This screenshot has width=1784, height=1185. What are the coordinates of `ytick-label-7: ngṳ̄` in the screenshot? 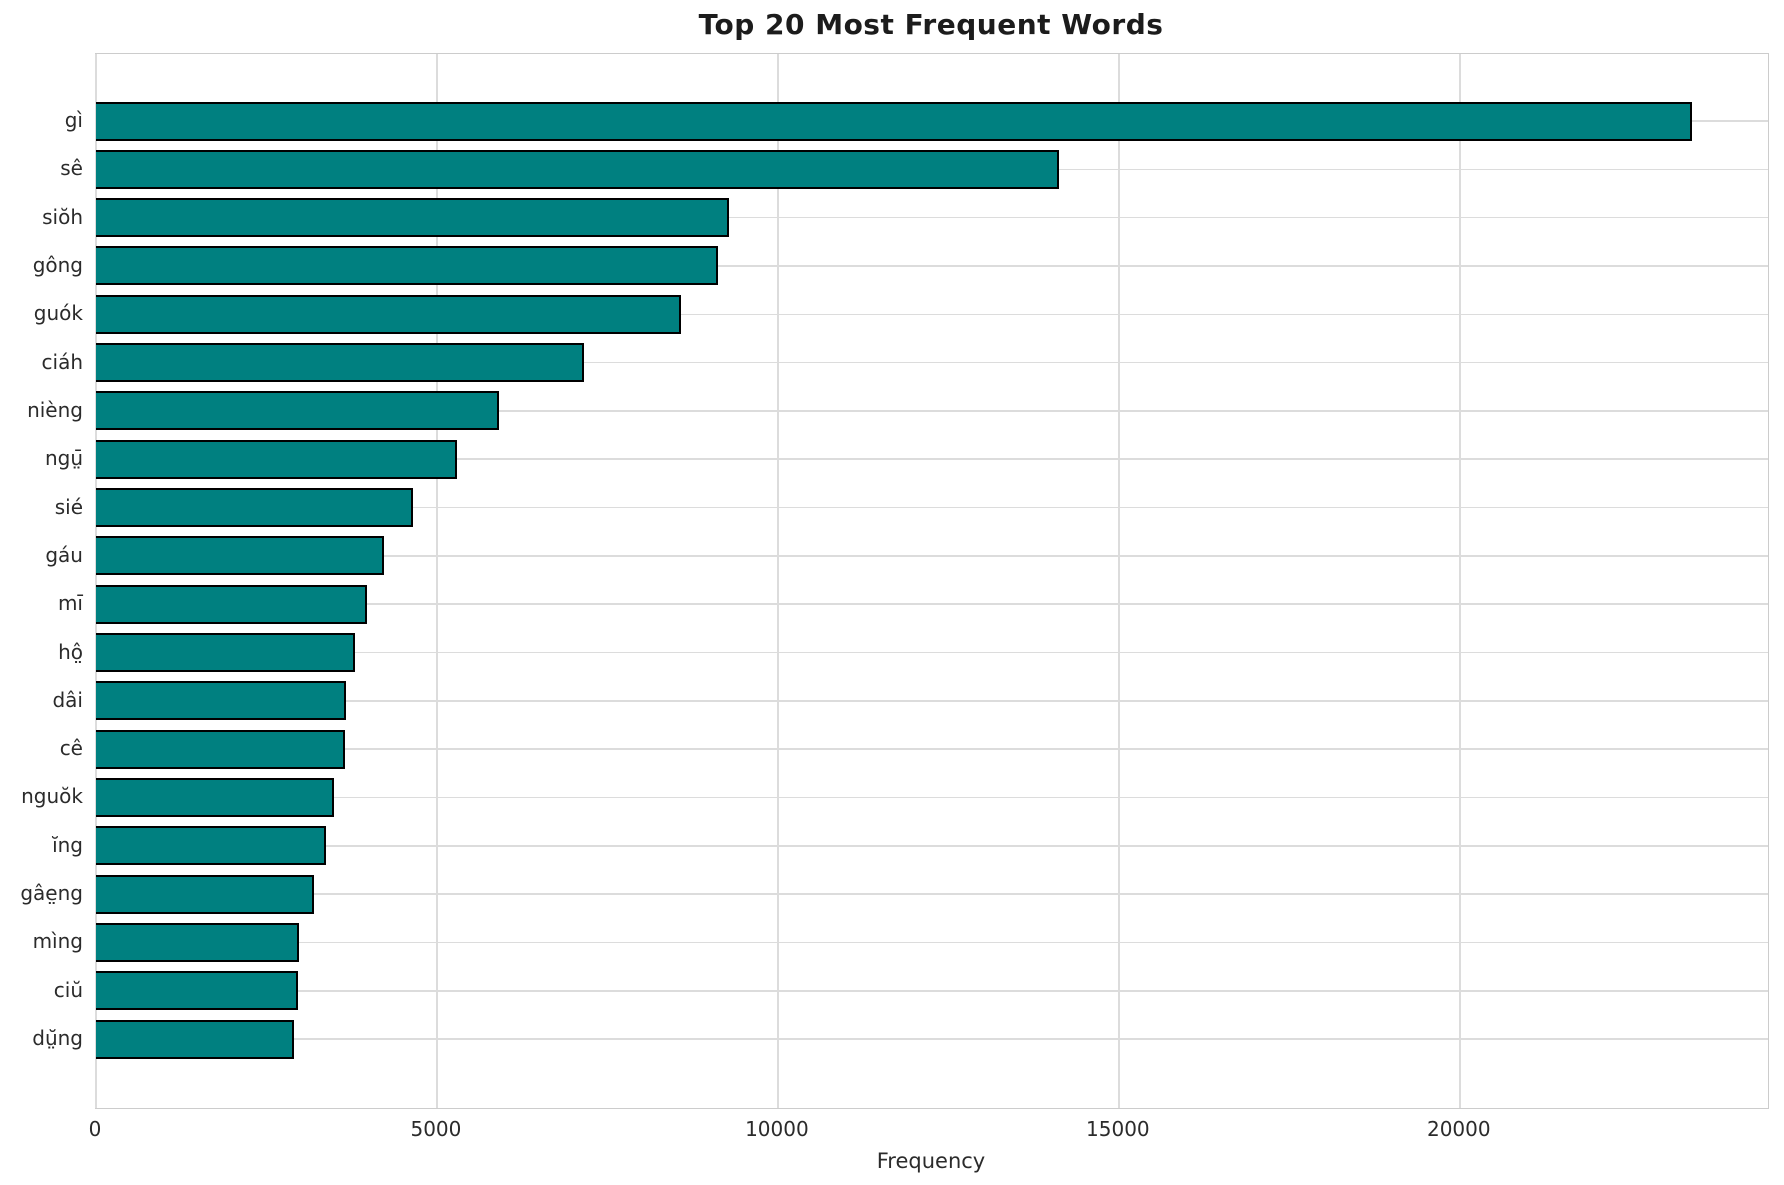 It's located at (63, 458).